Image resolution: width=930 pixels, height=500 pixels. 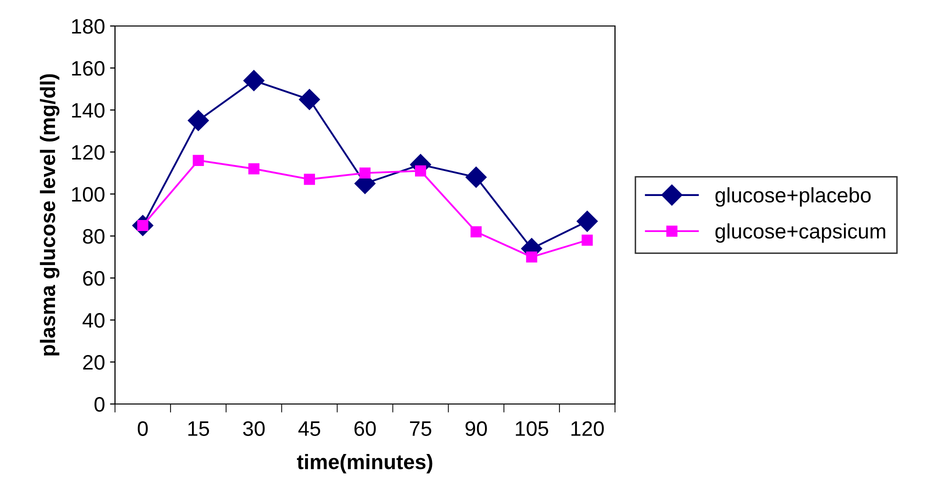 I want to click on y-tick-label: 160, so click(x=88, y=68).